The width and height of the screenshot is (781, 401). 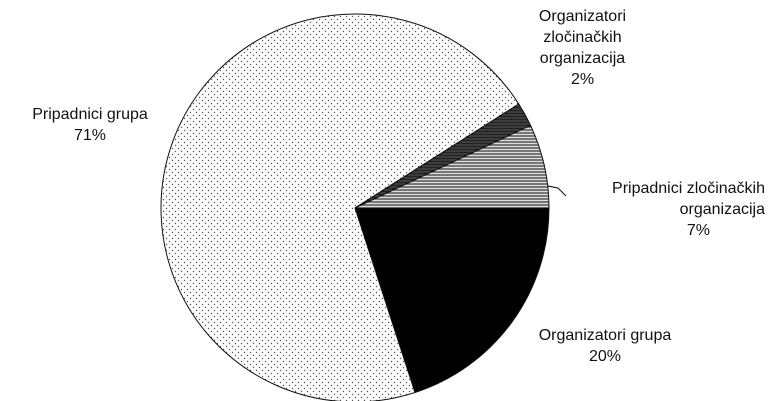 What do you see at coordinates (582, 79) in the screenshot?
I see `value-label: 2%` at bounding box center [582, 79].